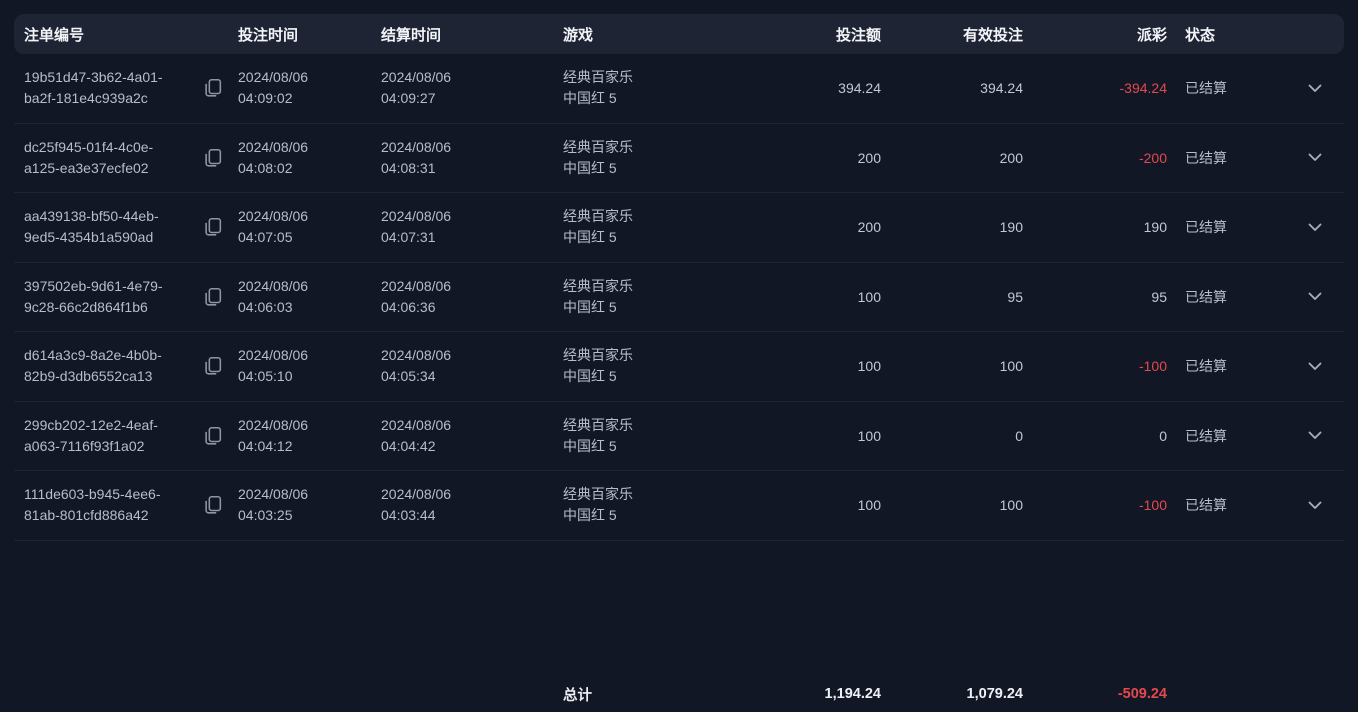  Describe the element at coordinates (1011, 227) in the screenshot. I see `valid-bet: 190` at that location.